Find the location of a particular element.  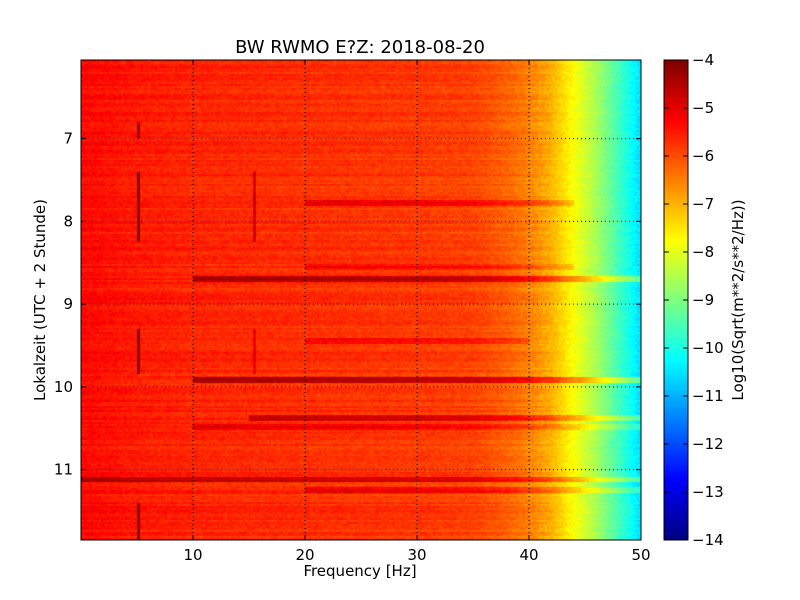

colorbar-ticks: −4 −5 −6 −7 −8 −9 −10 −11 −12 −13 −14 is located at coordinates (694, 300).